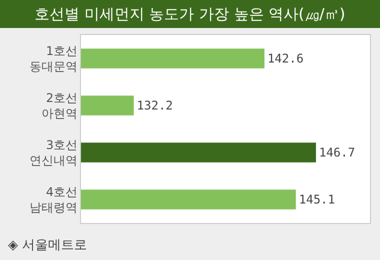 This screenshot has width=380, height=260. I want to click on y-tick-label: 1호선 동대문역, so click(54, 59).